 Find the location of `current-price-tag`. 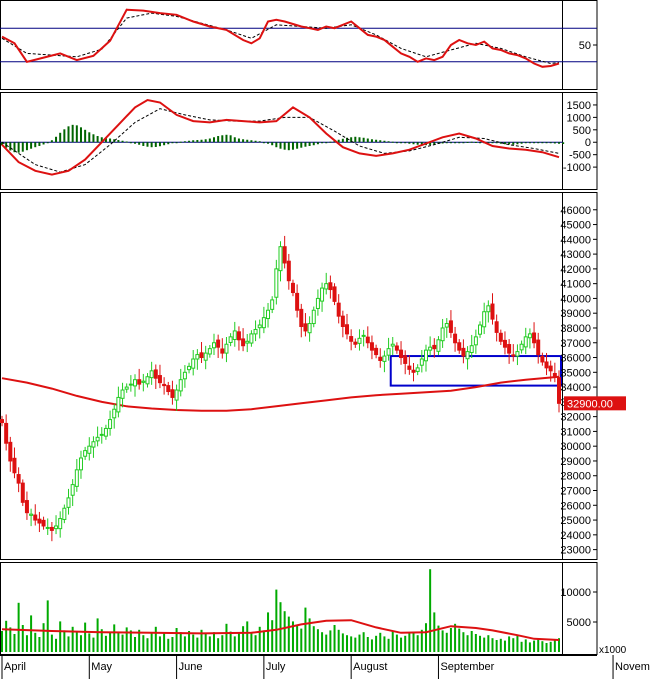

current-price-tag is located at coordinates (595, 403).